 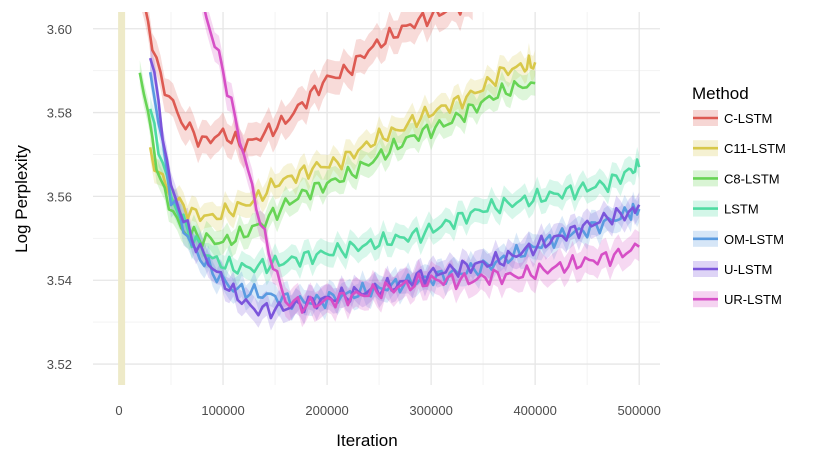 What do you see at coordinates (754, 239) in the screenshot?
I see `legend-label: OM-LSTM` at bounding box center [754, 239].